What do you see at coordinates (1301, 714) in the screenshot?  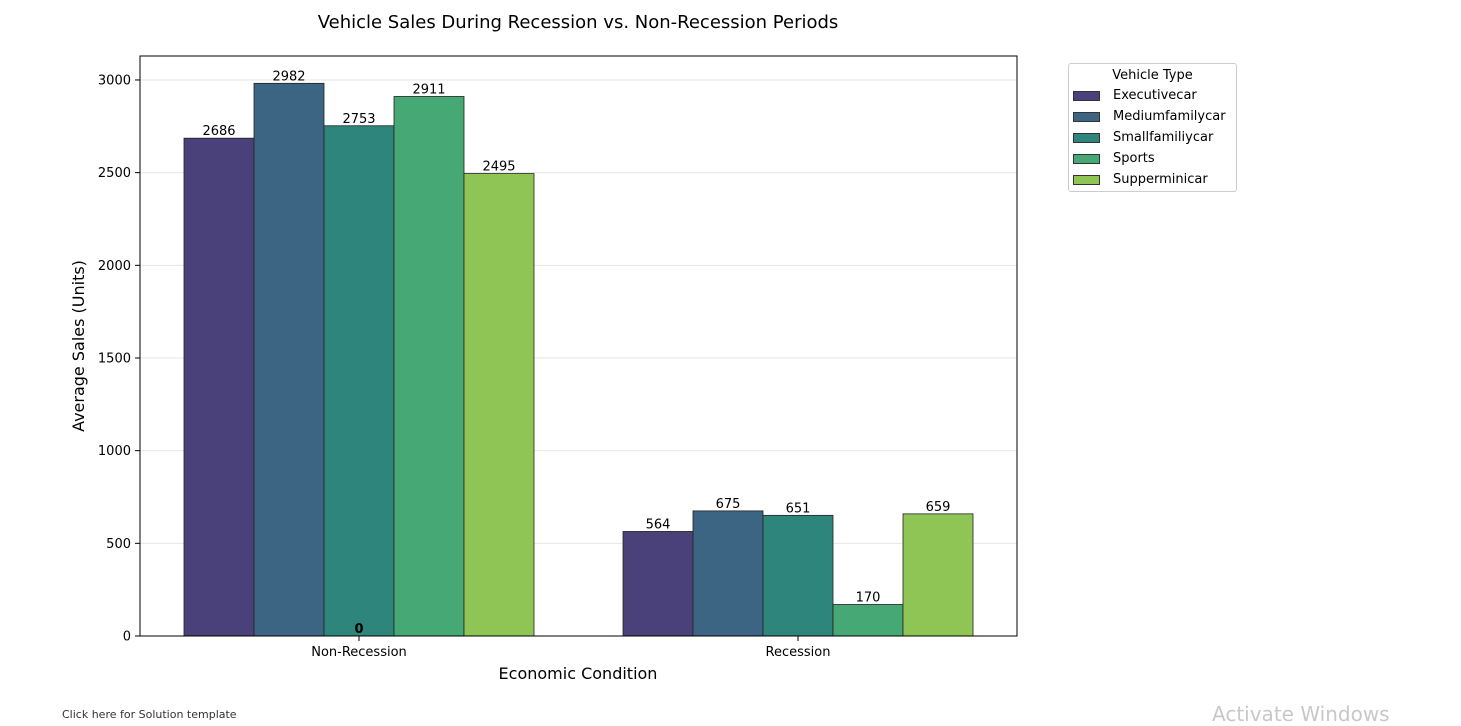 I see `activation-watermark: Activate Windows` at bounding box center [1301, 714].